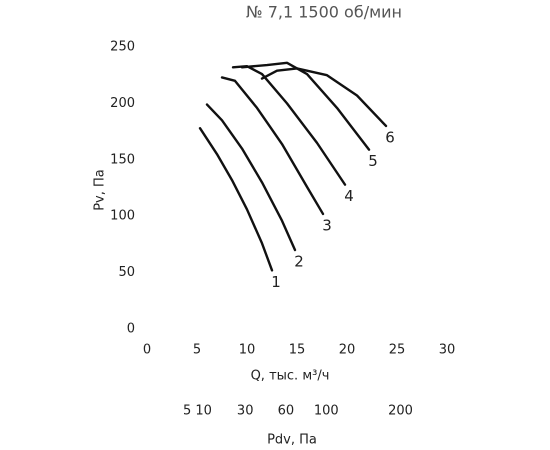 The width and height of the screenshot is (550, 450). Describe the element at coordinates (126, 272) in the screenshot. I see `y-tick-label: 50` at that location.